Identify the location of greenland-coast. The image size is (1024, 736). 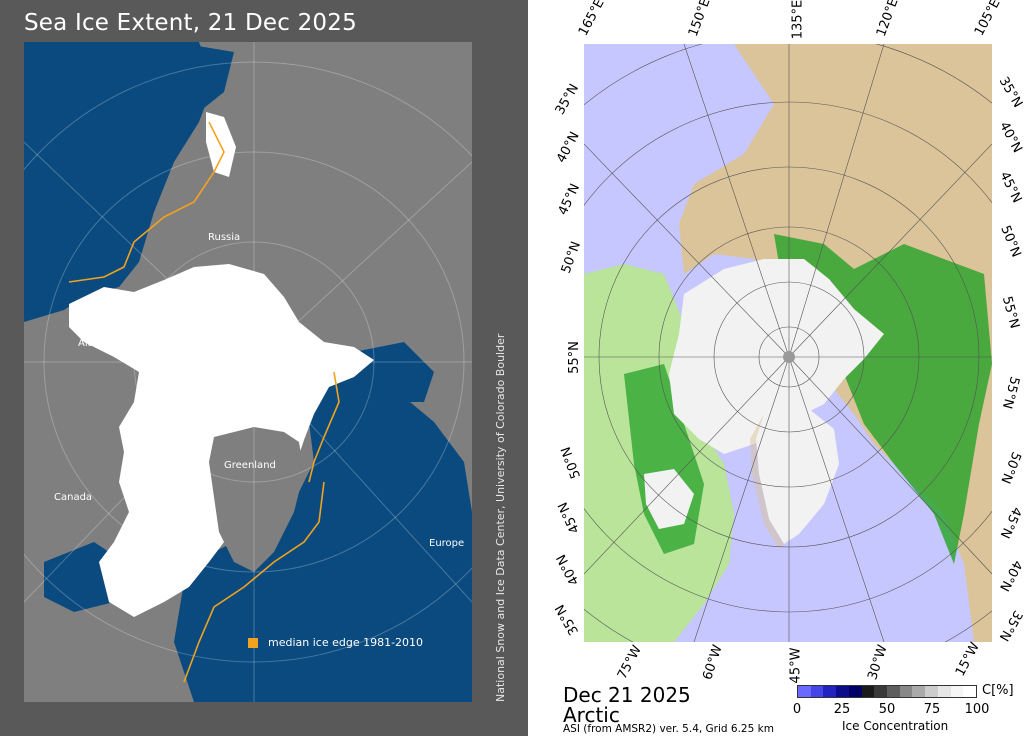
(767, 481).